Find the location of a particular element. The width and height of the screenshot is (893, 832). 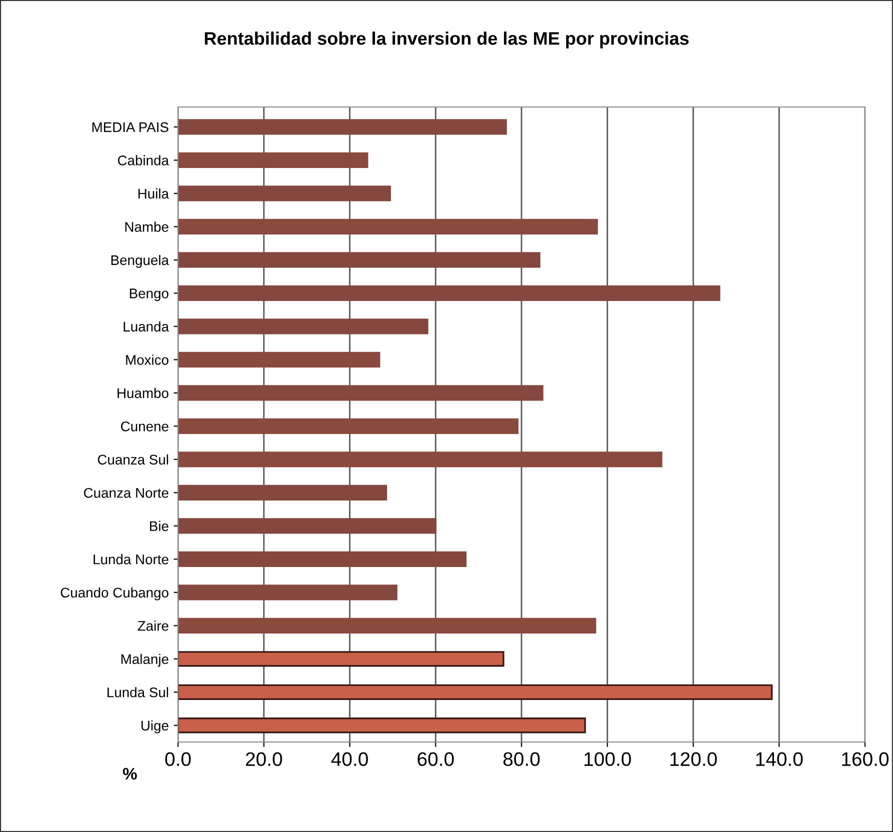

y-tick-label: Cabinda is located at coordinates (143, 160).